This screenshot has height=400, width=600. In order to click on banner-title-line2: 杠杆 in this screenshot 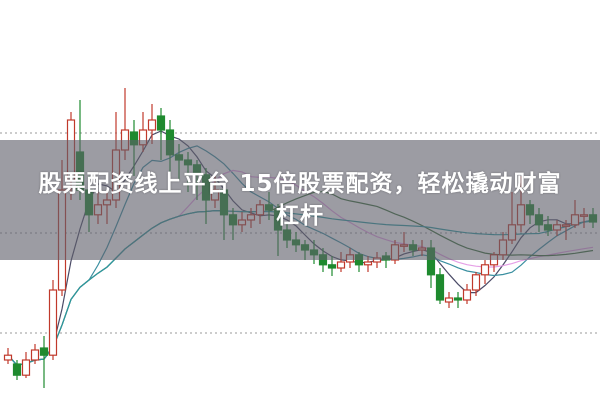, I will do `click(300, 216)`.